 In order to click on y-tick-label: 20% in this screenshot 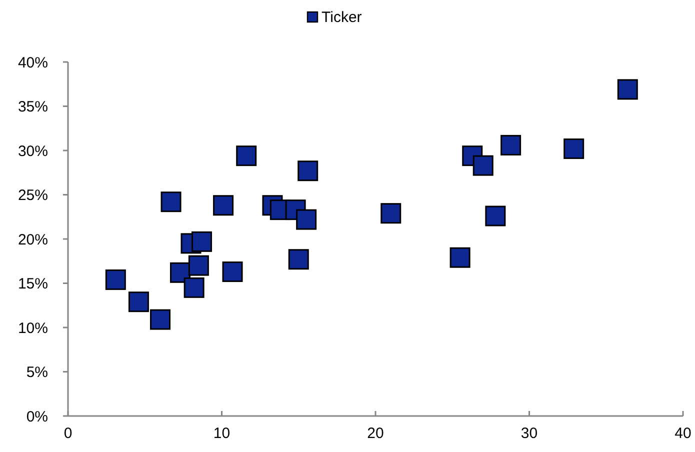, I will do `click(33, 239)`.